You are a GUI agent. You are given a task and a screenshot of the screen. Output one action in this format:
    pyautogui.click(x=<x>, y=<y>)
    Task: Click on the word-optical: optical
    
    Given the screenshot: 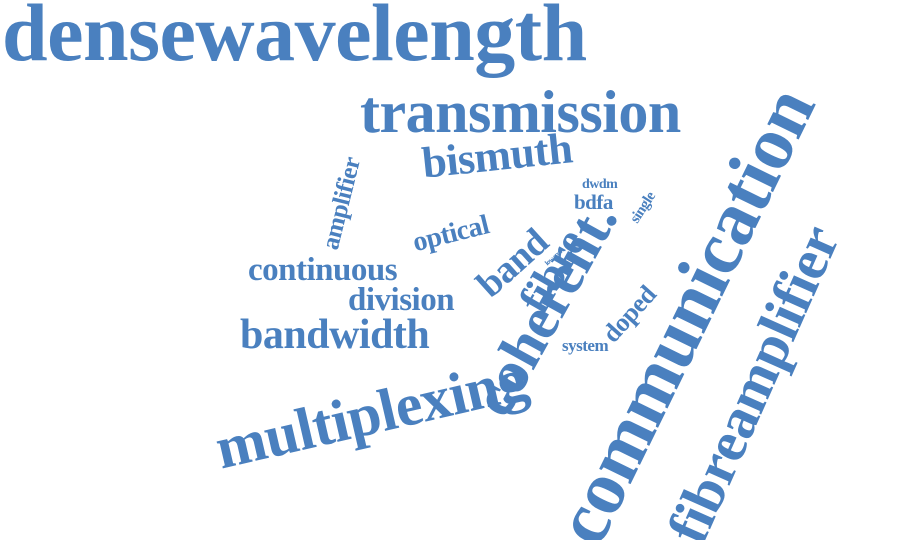 What is the action you would take?
    pyautogui.click(x=451, y=234)
    